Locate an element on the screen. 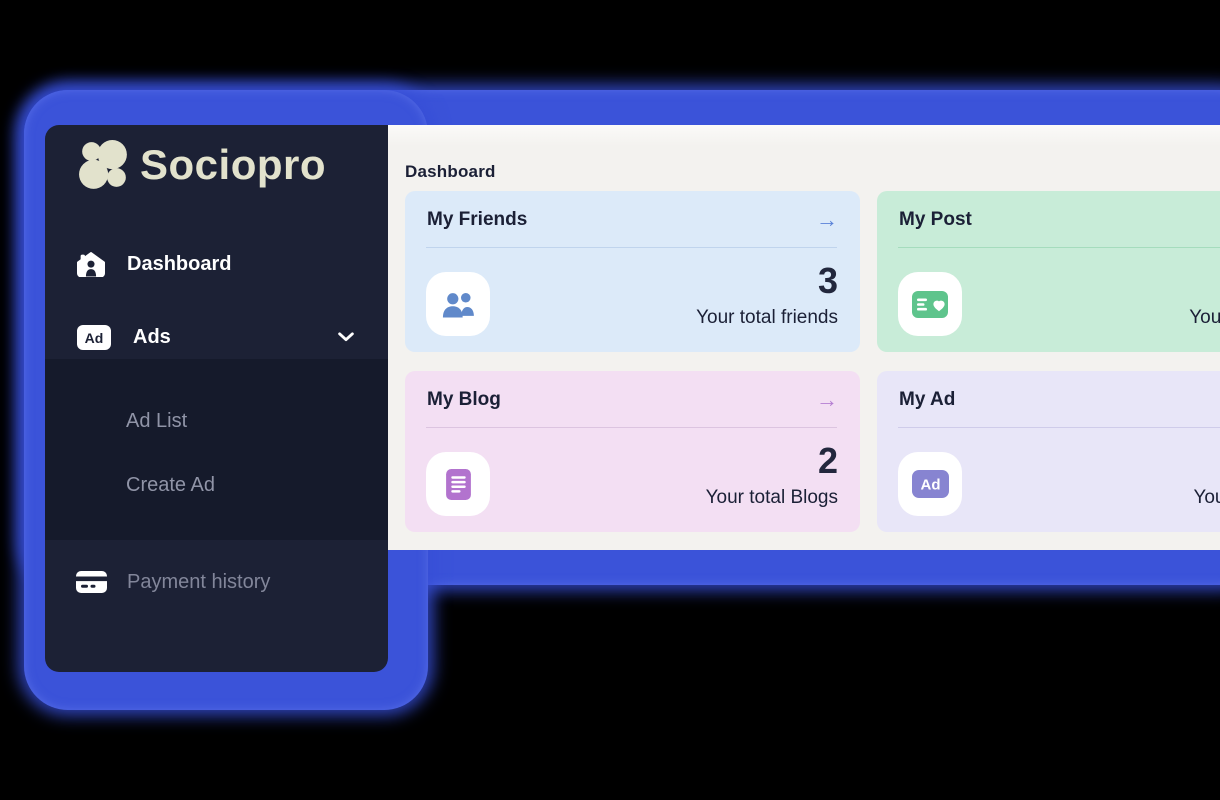  card-label: Your total friends is located at coordinates (767, 317).